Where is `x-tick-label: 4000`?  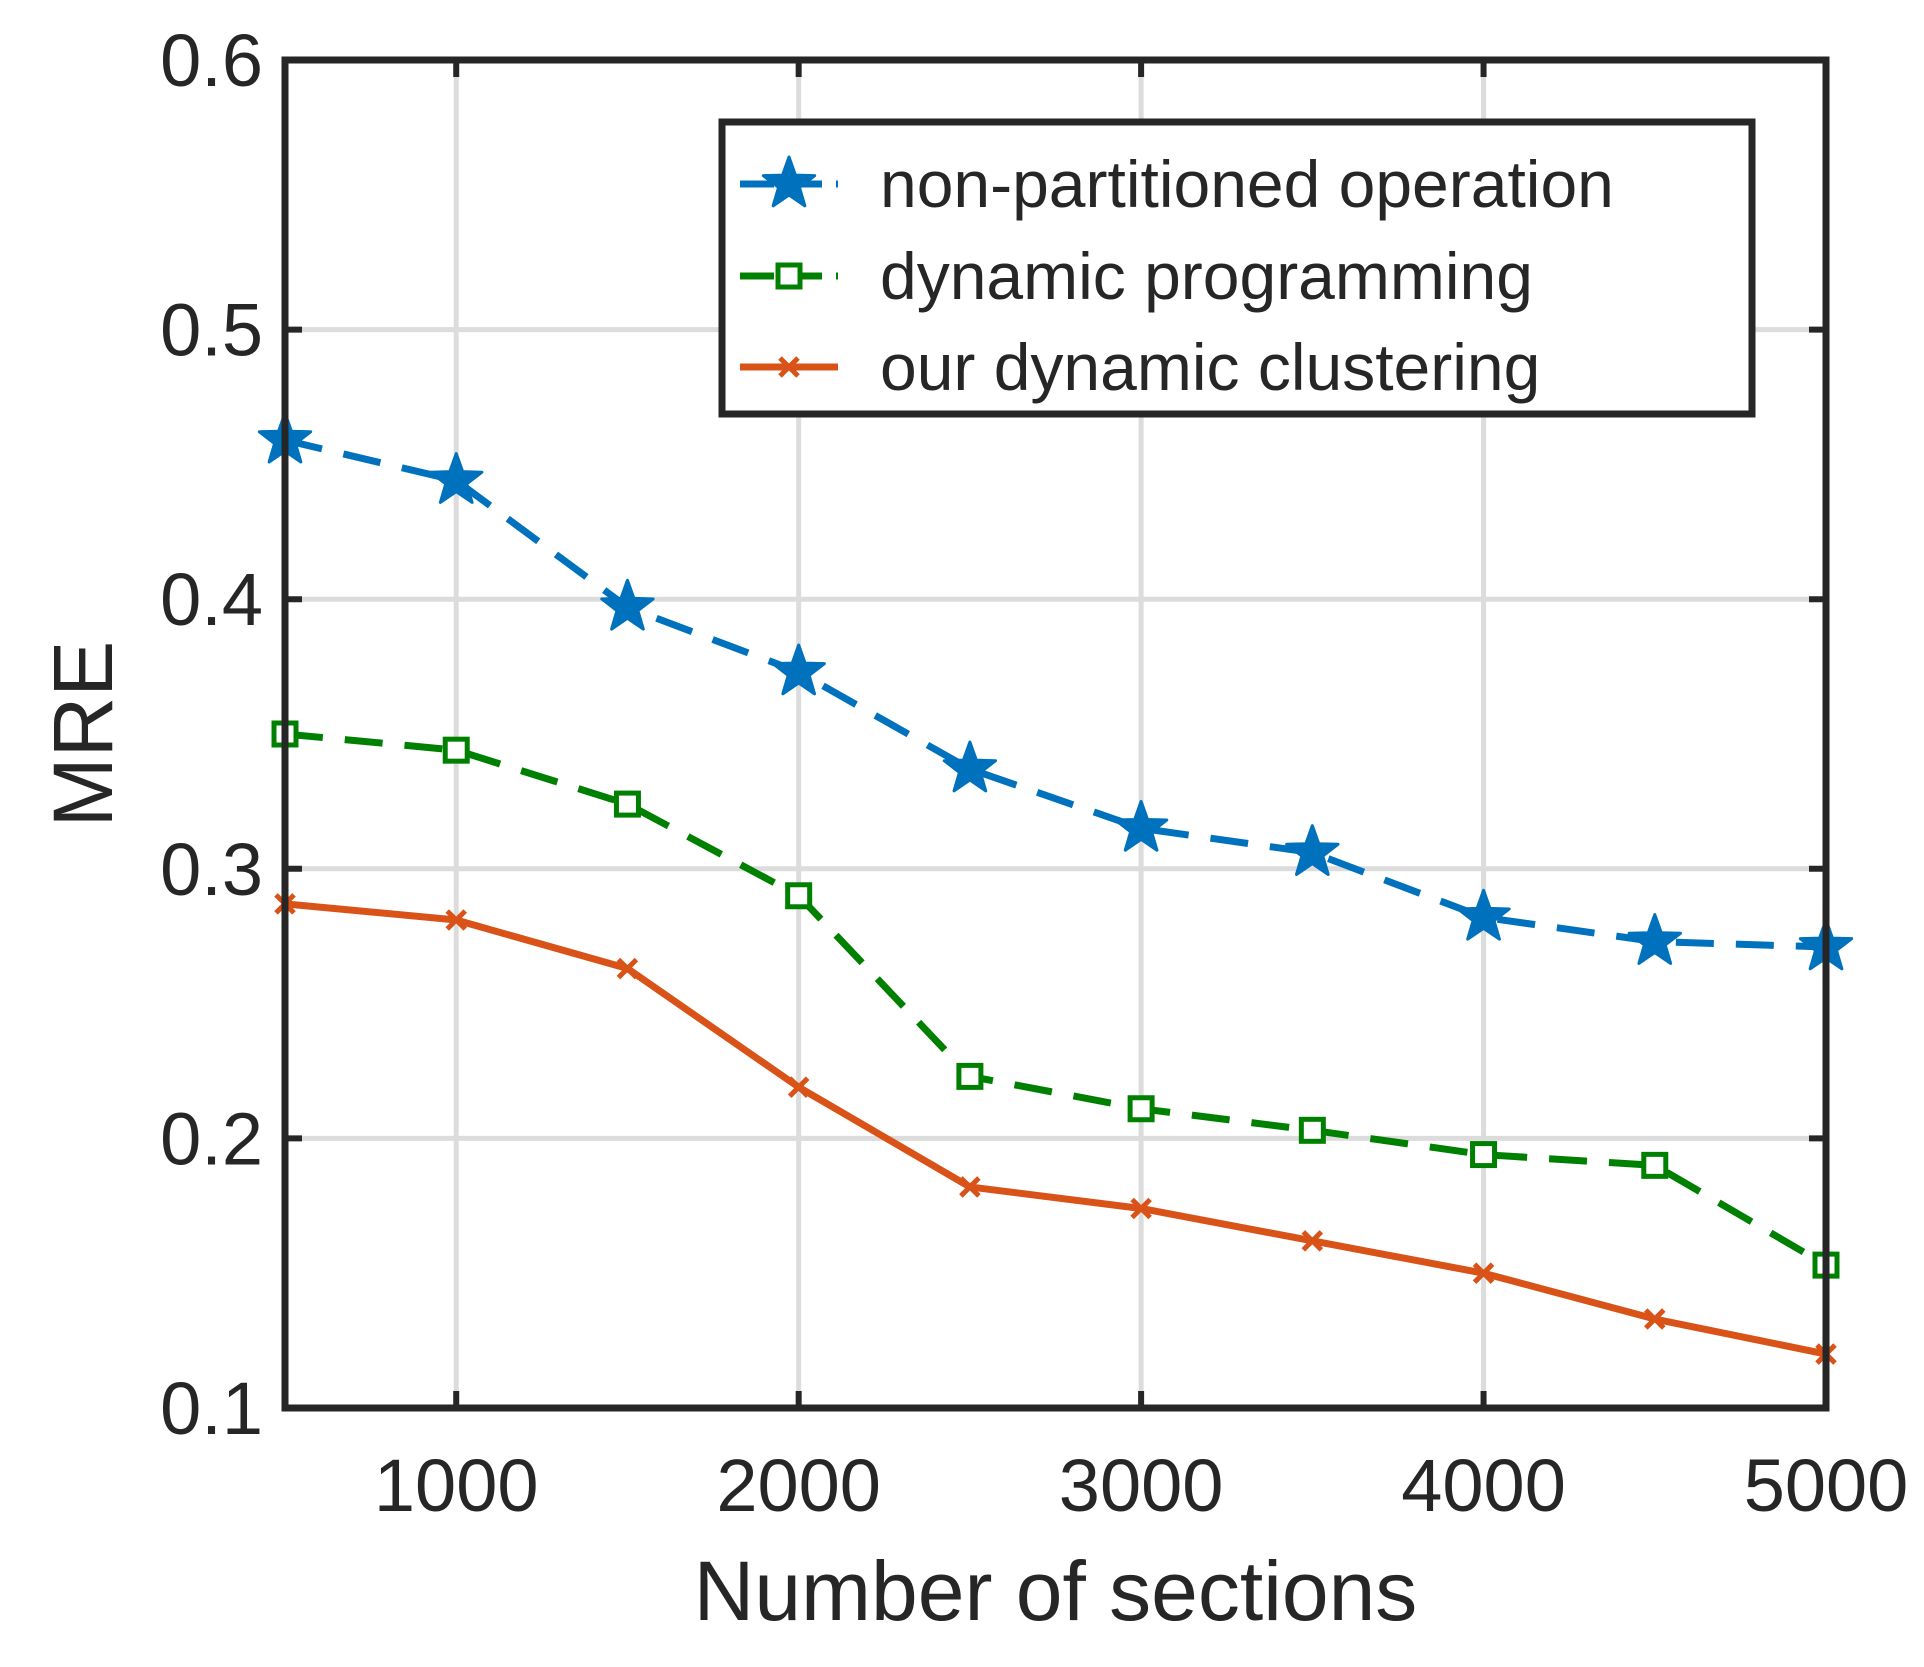
x-tick-label: 4000 is located at coordinates (1483, 1485).